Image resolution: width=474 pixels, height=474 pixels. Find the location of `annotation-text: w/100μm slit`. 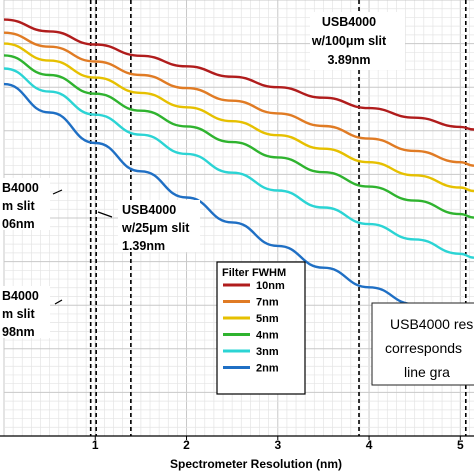

annotation-text: w/100μm slit is located at coordinates (349, 41).